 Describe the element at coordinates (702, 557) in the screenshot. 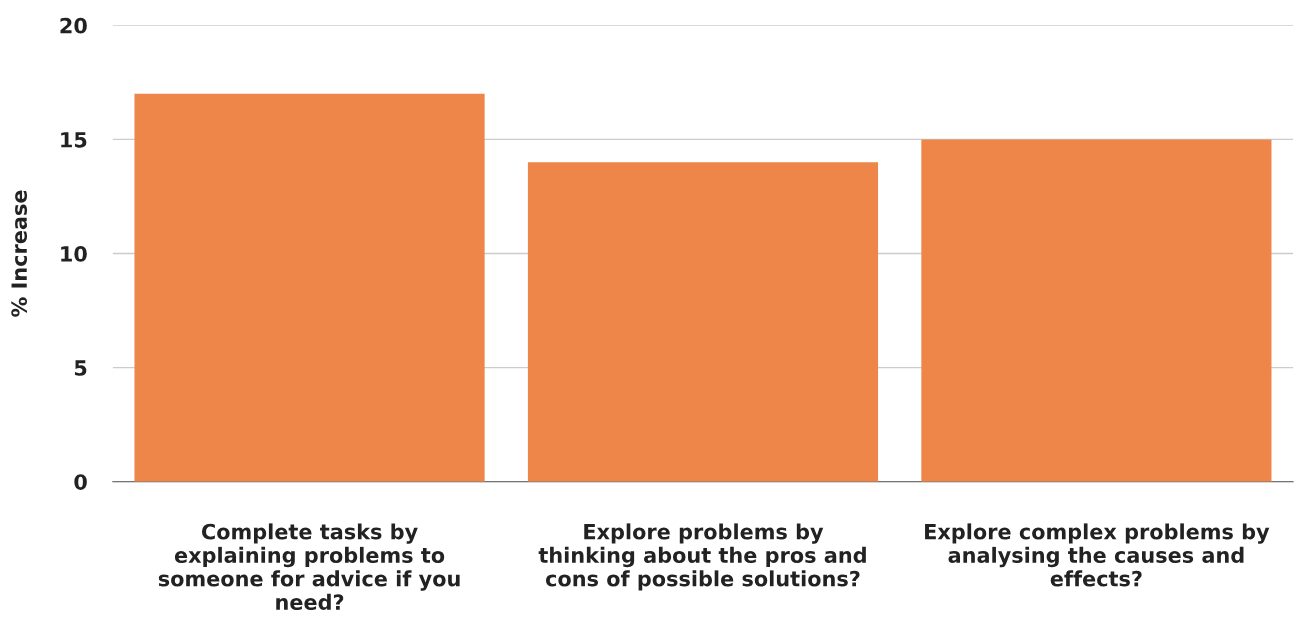

I see `x-tick-label: Explore problems by thinking about the pros and cons of possible solutions?` at that location.